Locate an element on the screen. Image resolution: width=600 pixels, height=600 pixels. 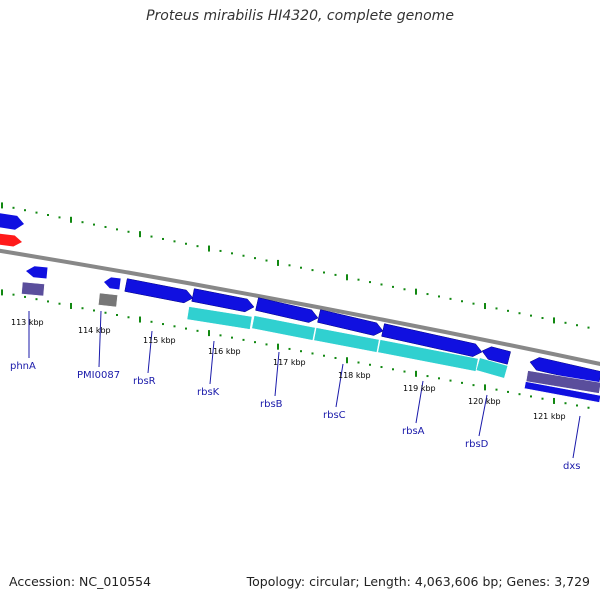
rna-gene-arrow is located at coordinates (11, 240).